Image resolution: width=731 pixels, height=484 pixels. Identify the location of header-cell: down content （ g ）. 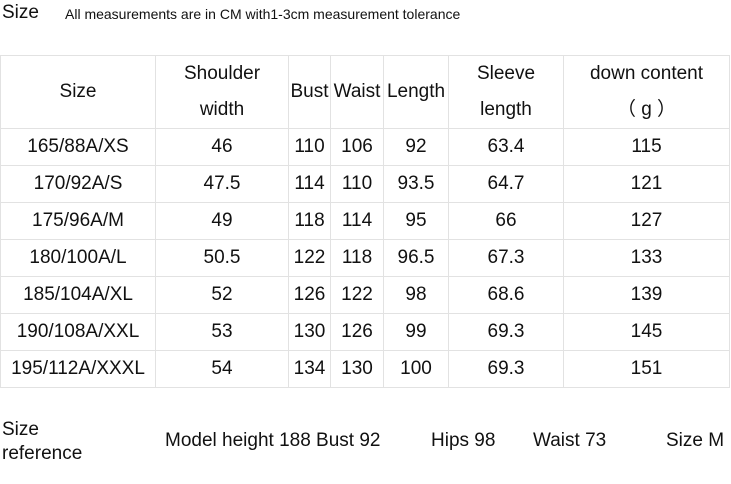
(646, 92).